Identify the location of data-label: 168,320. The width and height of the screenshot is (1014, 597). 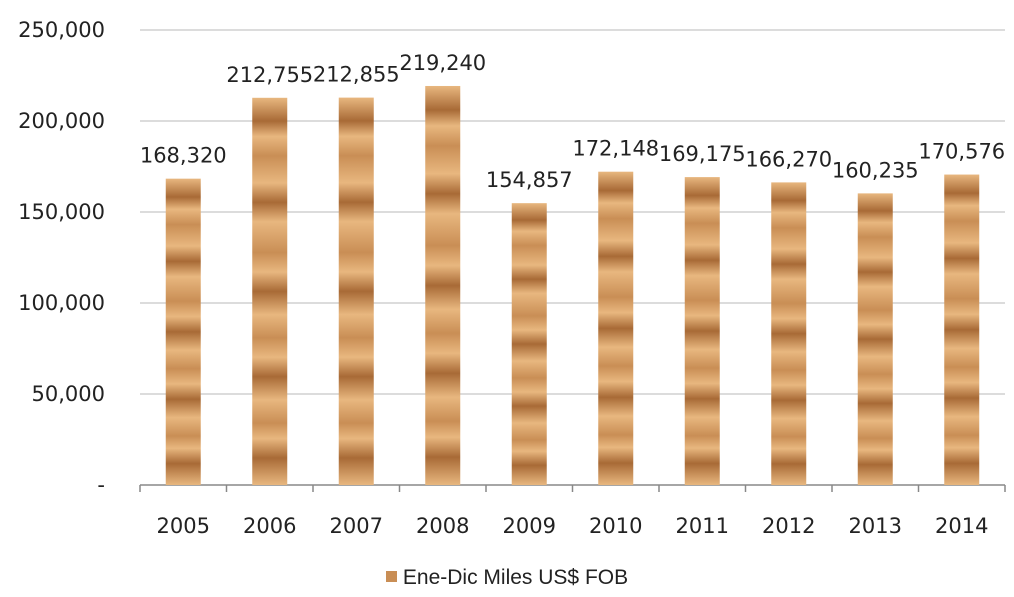
(183, 156).